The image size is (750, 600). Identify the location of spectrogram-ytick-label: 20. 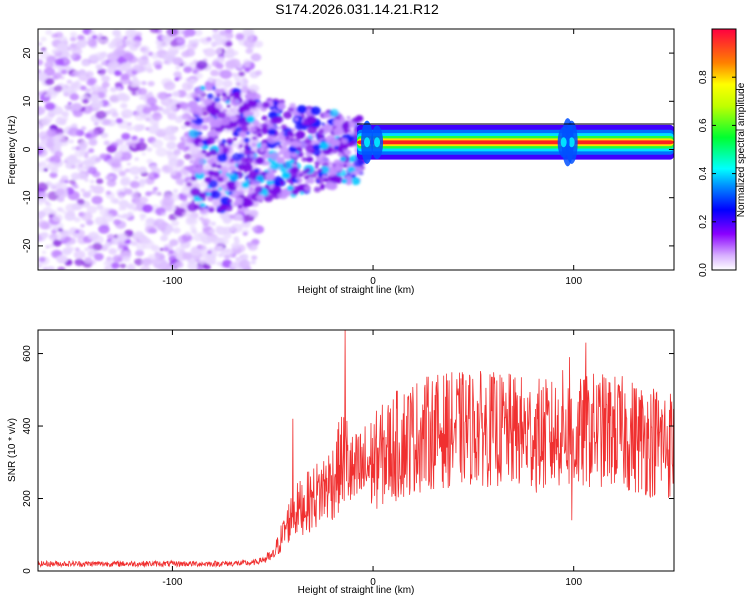
(27, 53).